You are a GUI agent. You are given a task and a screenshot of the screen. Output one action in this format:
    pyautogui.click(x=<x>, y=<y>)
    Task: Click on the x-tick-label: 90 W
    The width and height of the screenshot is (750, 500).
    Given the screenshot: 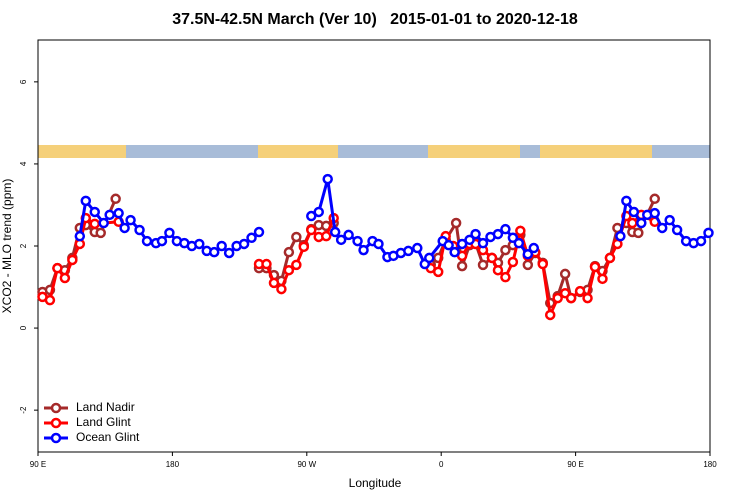 What is the action you would take?
    pyautogui.click(x=306, y=464)
    